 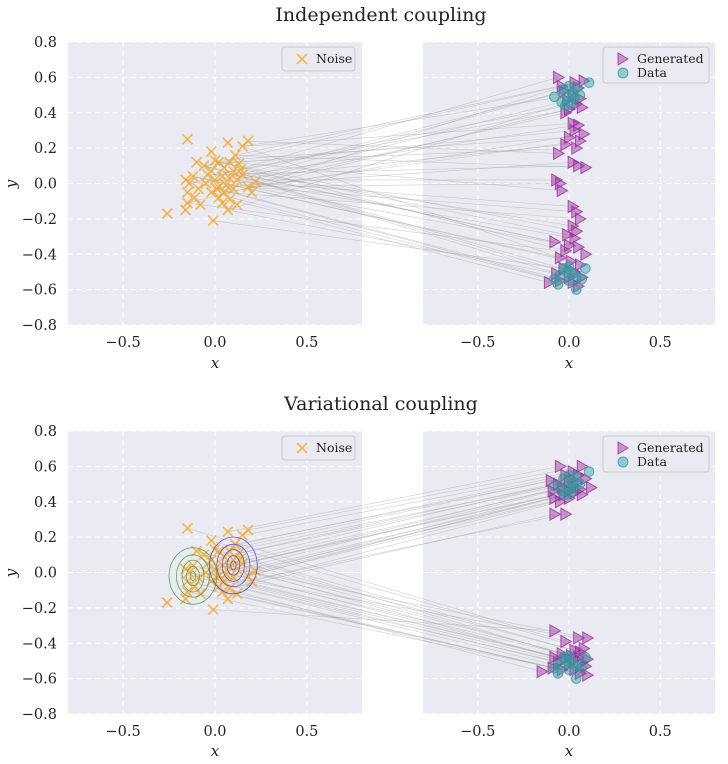 I want to click on x-axis-label-left: x, so click(x=215, y=363).